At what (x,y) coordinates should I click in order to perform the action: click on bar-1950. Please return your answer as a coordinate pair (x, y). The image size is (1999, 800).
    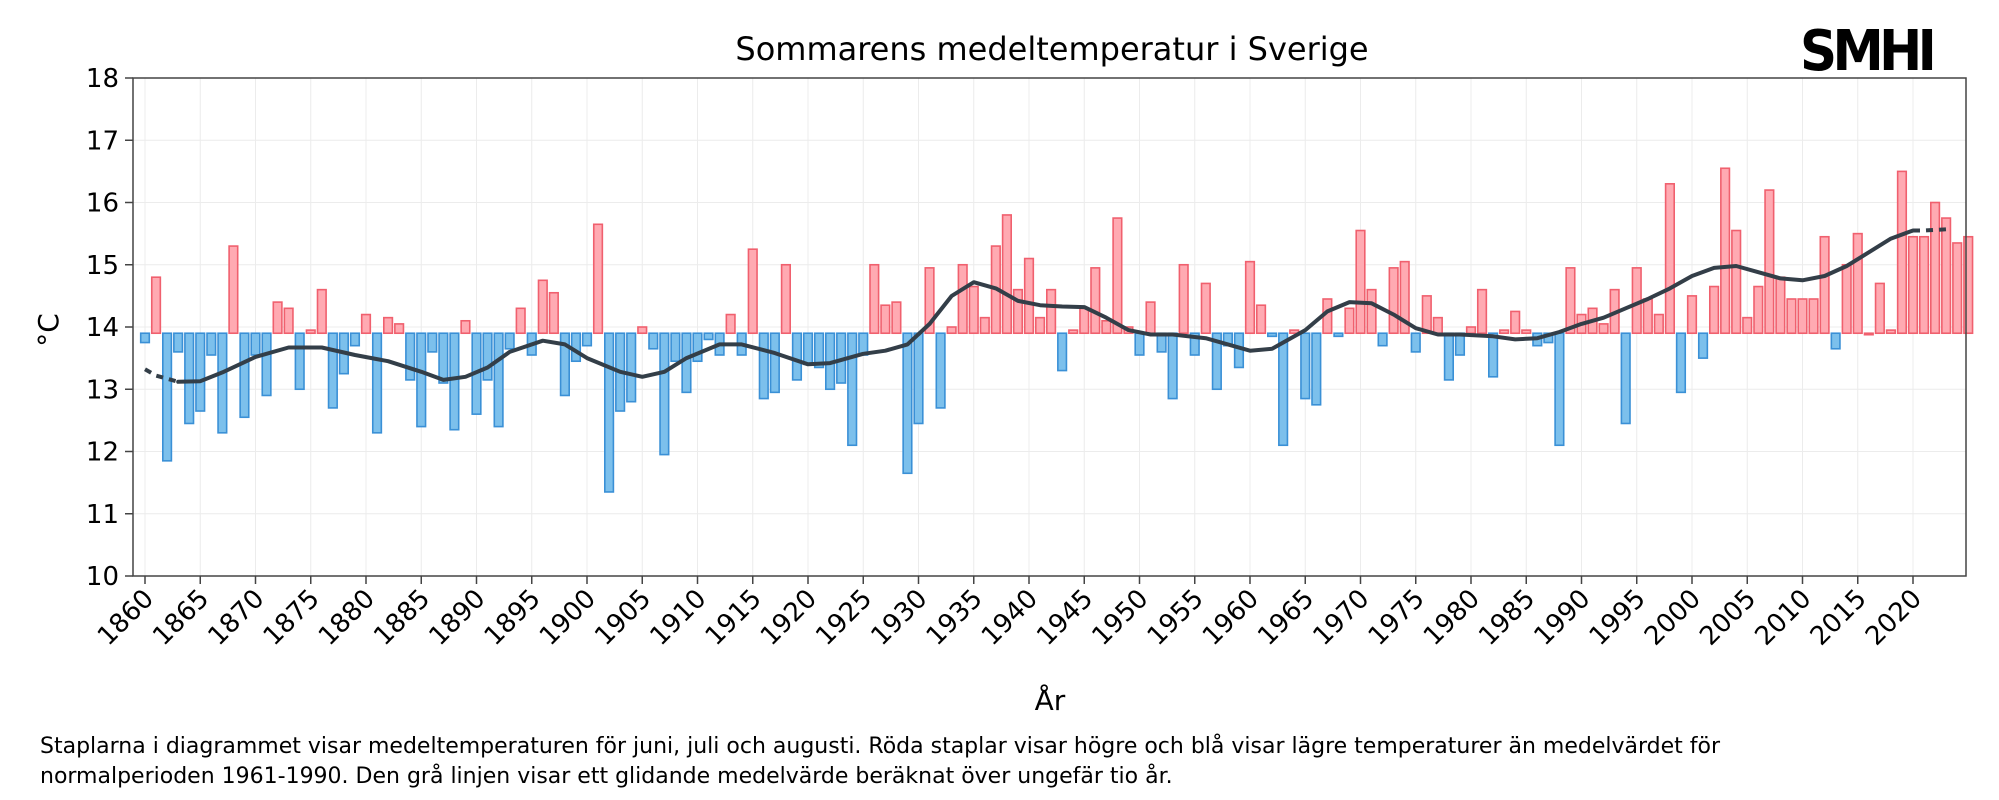
    Looking at the image, I should click on (1139, 344).